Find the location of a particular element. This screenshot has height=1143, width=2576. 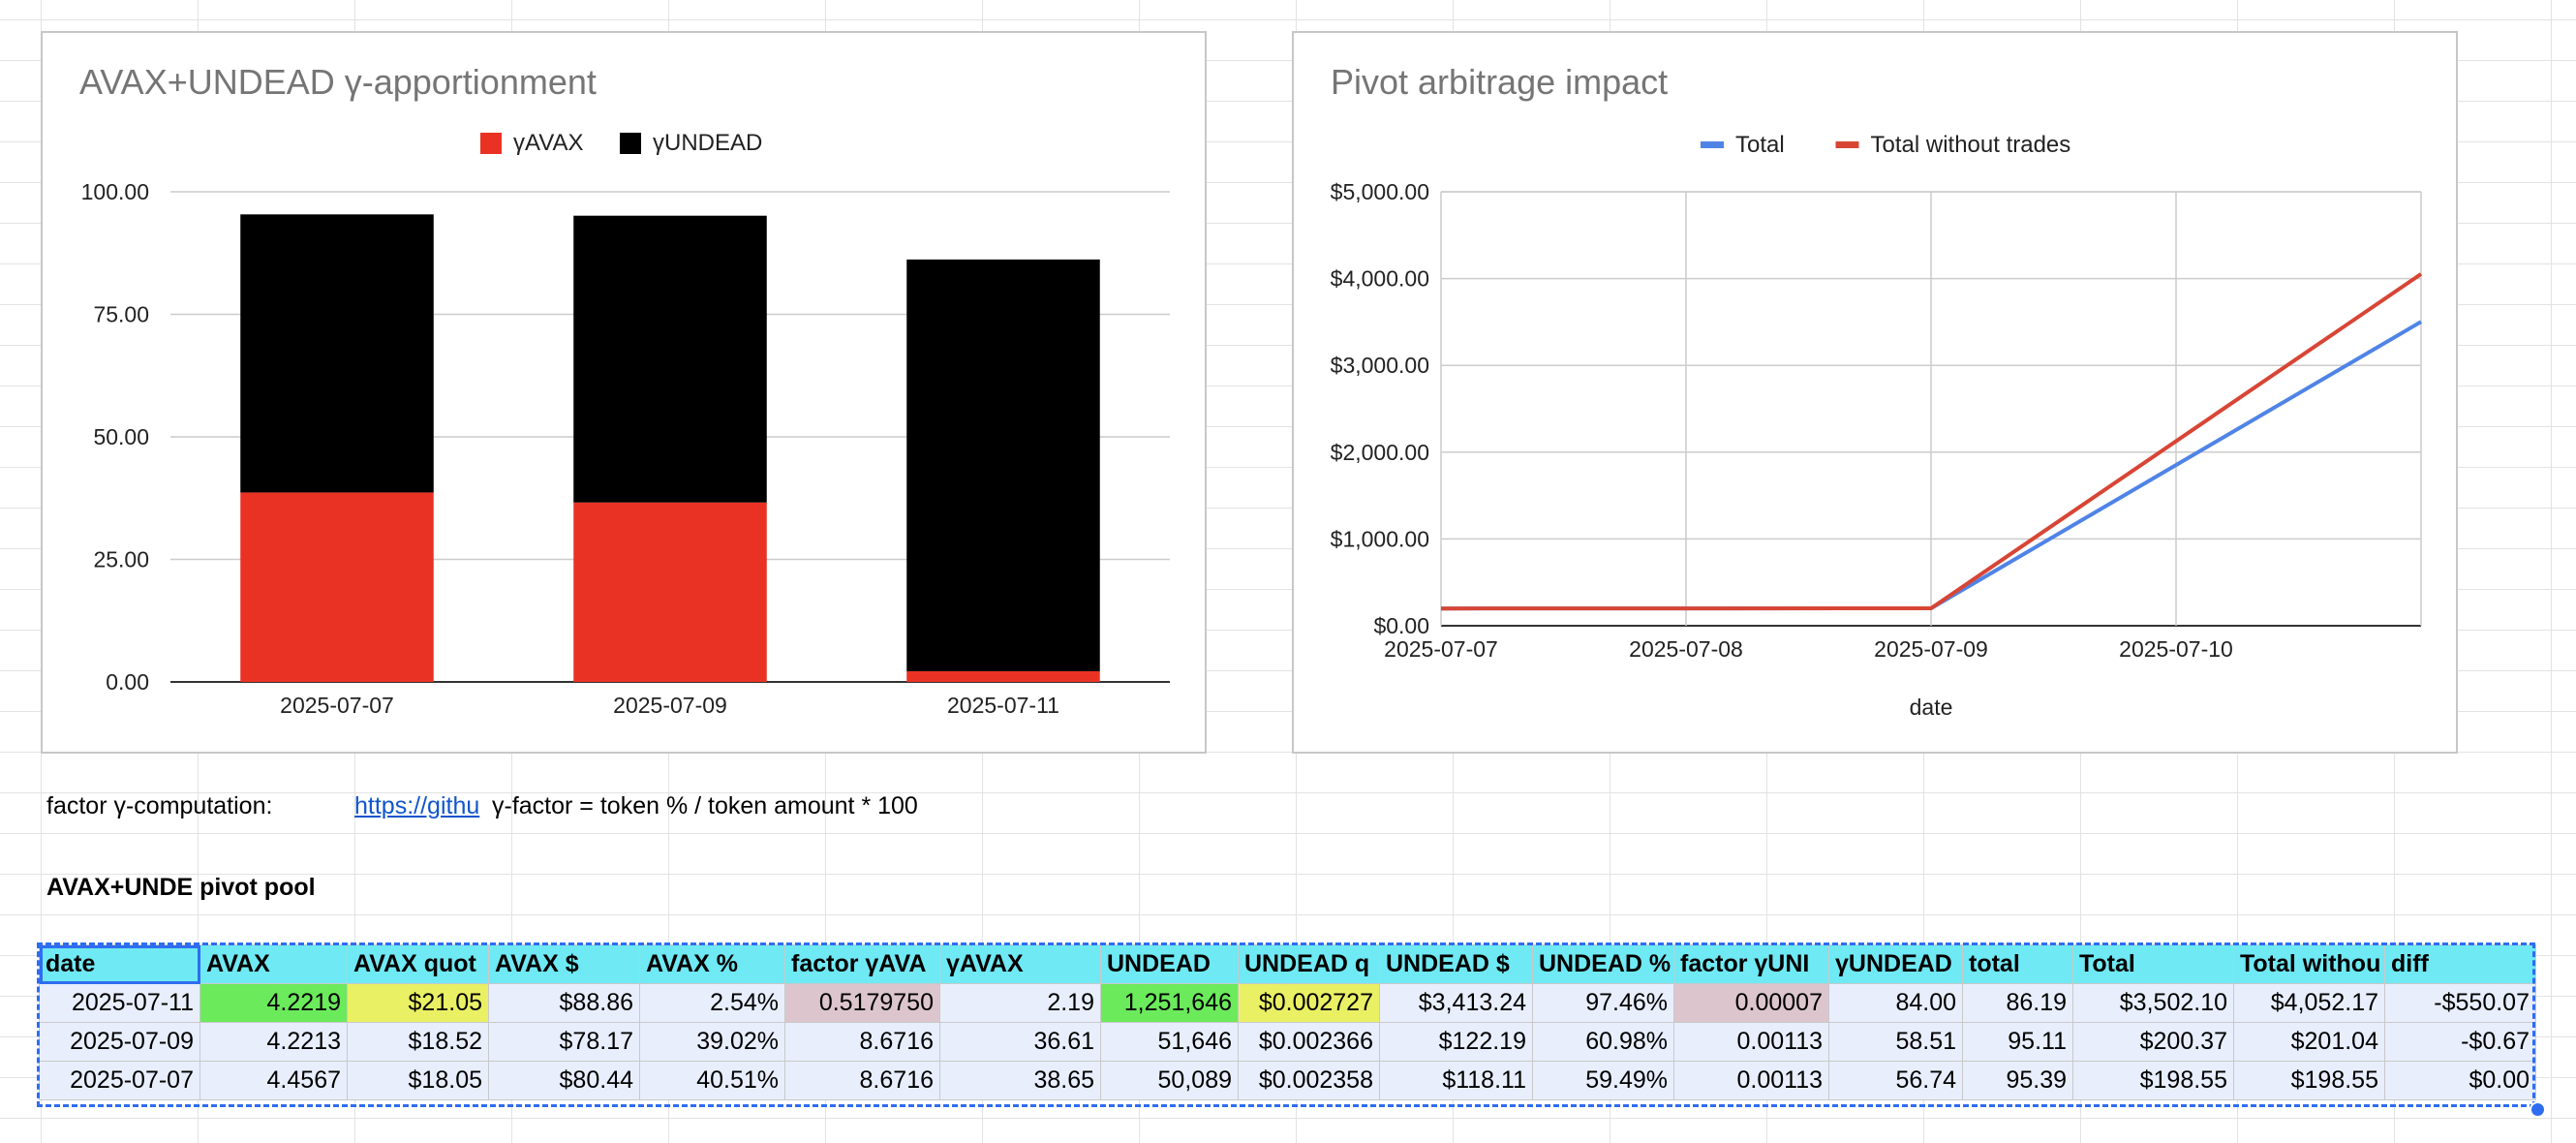

table-header-cell: factor γAVA is located at coordinates (862, 964).